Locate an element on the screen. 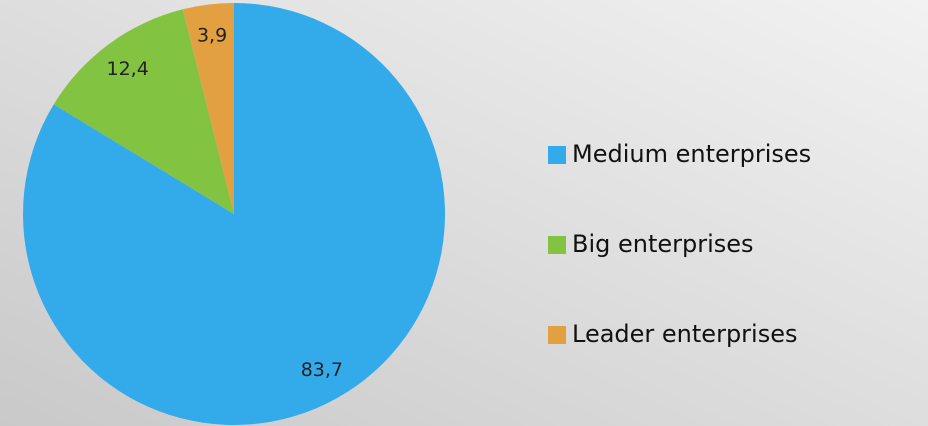  legend-label: Leader enterprises is located at coordinates (684, 334).